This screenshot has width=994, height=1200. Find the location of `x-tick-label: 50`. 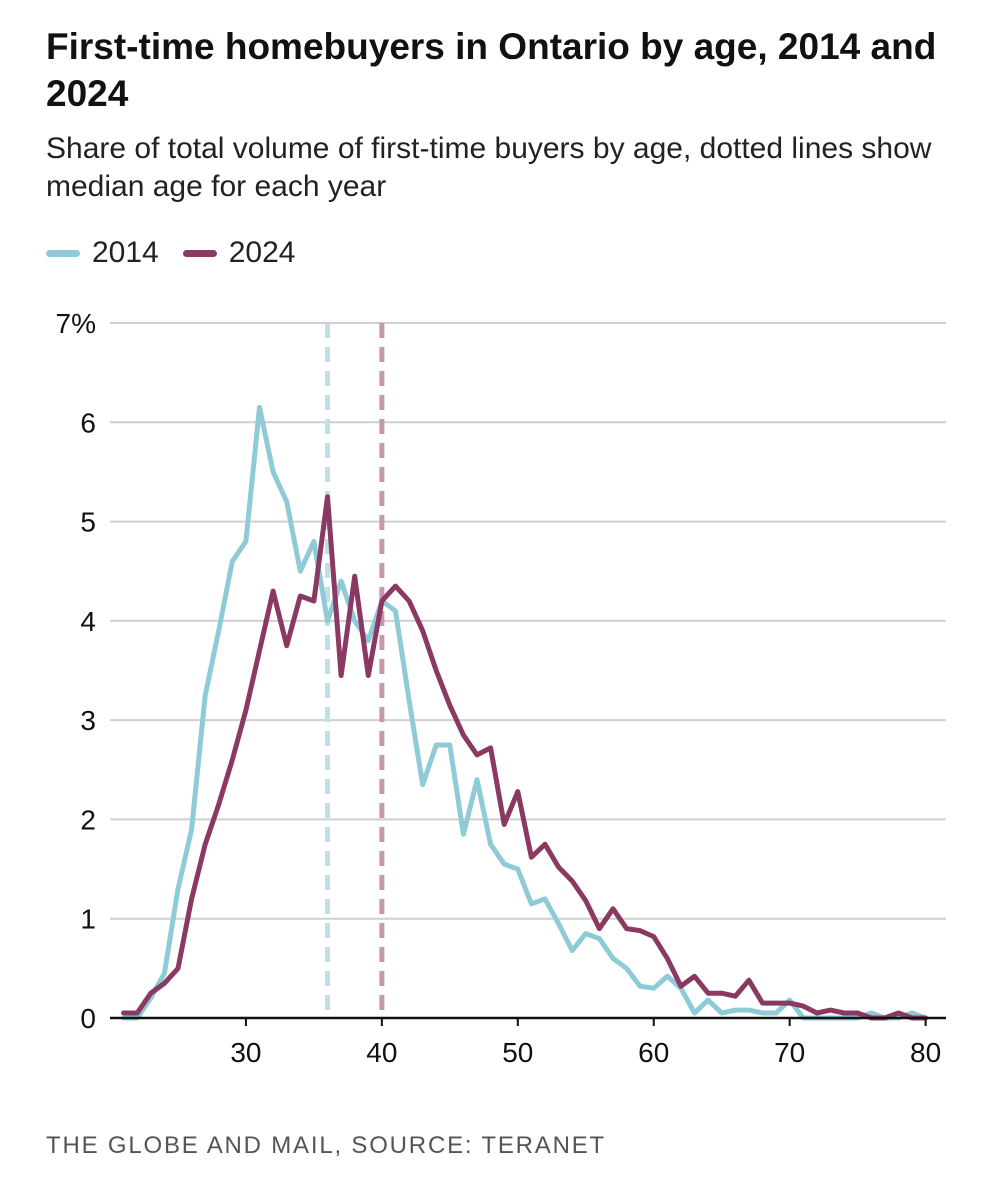

x-tick-label: 50 is located at coordinates (517, 1052).